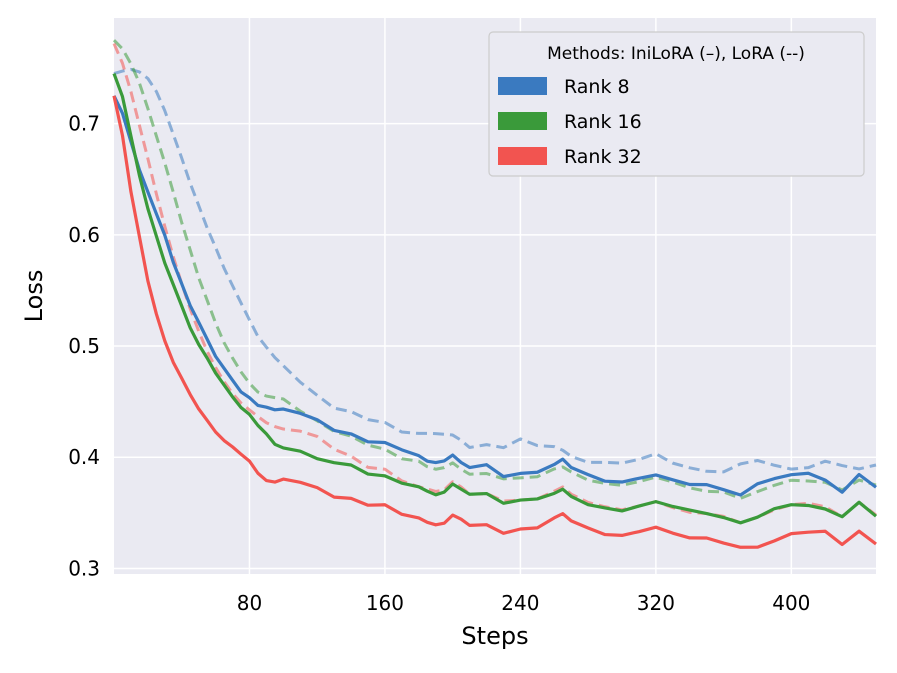 This screenshot has height=673, width=897. Describe the element at coordinates (676, 54) in the screenshot. I see `legend-title: Methods: IniLoRA (–), LoRA (--)` at that location.